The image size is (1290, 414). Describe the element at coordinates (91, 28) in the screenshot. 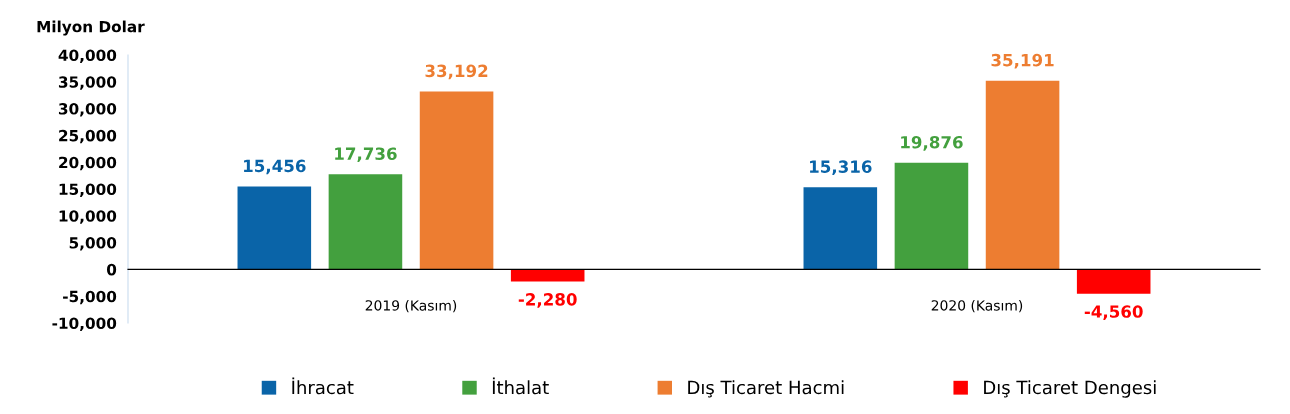

I see `y-axis-title: Milyon Dolar` at that location.